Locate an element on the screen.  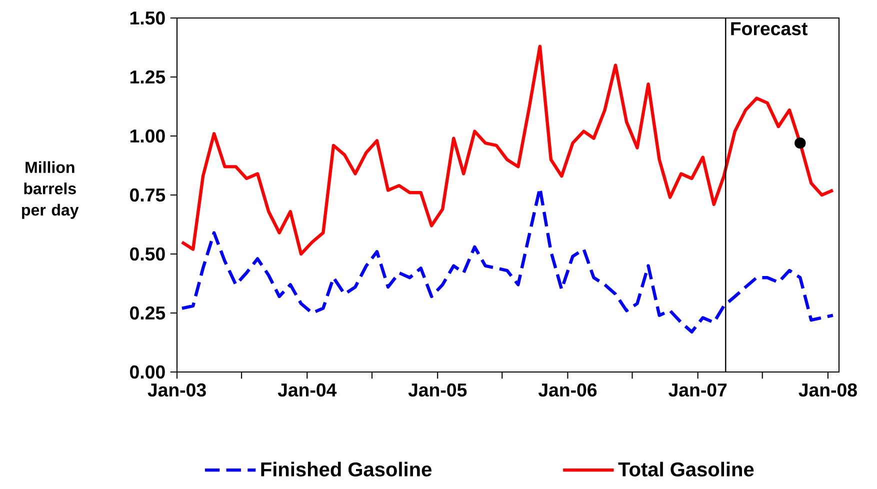
x-tick-label: Jan-08 is located at coordinates (827, 390).